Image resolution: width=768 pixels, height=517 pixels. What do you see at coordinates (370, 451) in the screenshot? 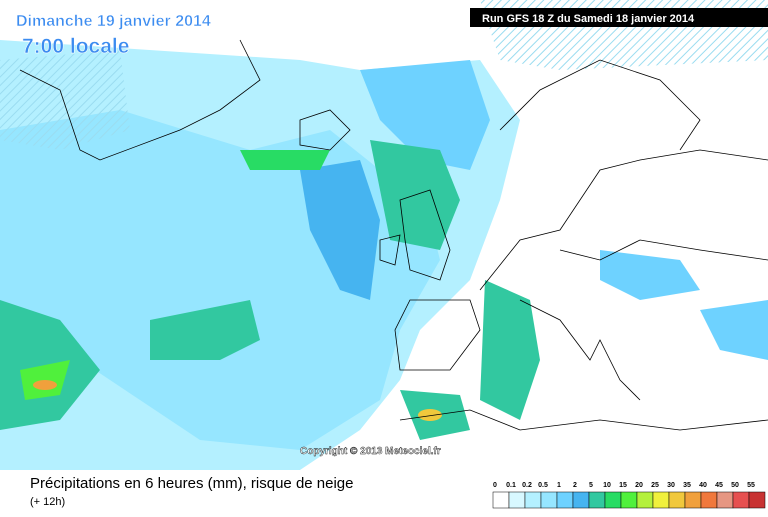
I see `copyright: Copyright © 2013 Meteociel.fr` at bounding box center [370, 451].